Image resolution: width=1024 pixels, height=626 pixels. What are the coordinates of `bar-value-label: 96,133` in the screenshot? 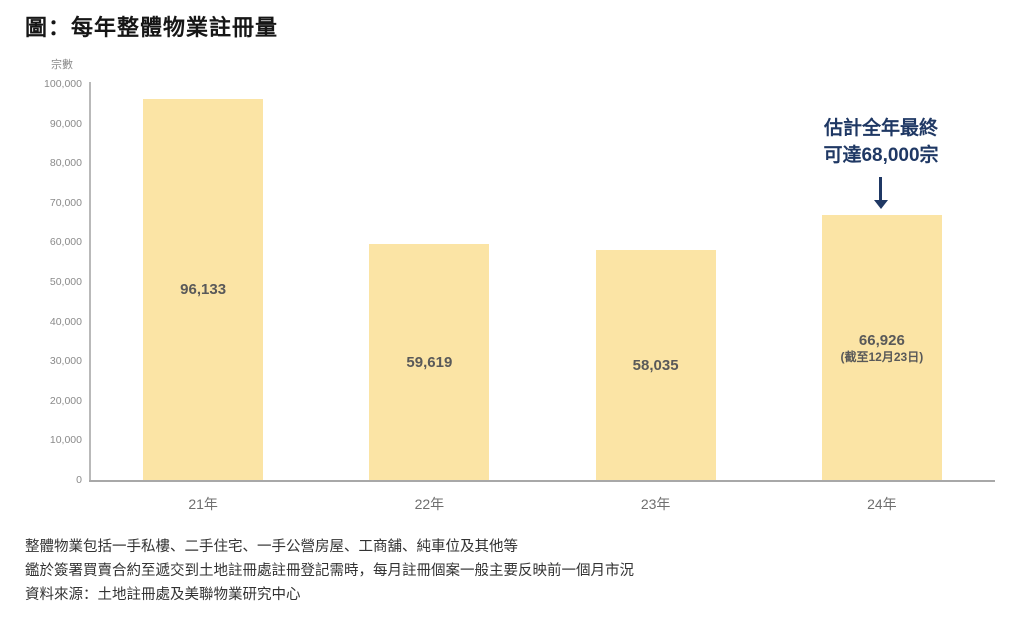 It's located at (203, 289).